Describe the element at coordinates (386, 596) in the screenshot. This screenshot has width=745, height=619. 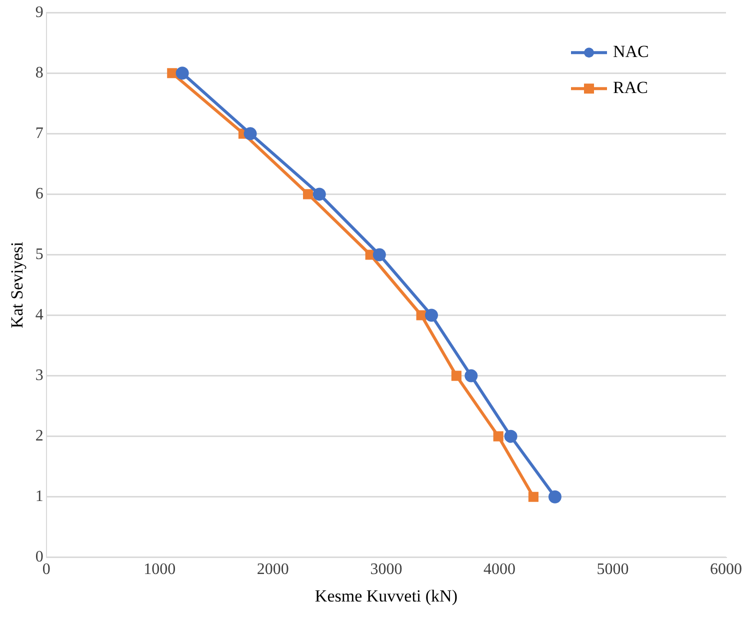
I see `x-axis-title: Kesme Kuvveti (kN)` at that location.